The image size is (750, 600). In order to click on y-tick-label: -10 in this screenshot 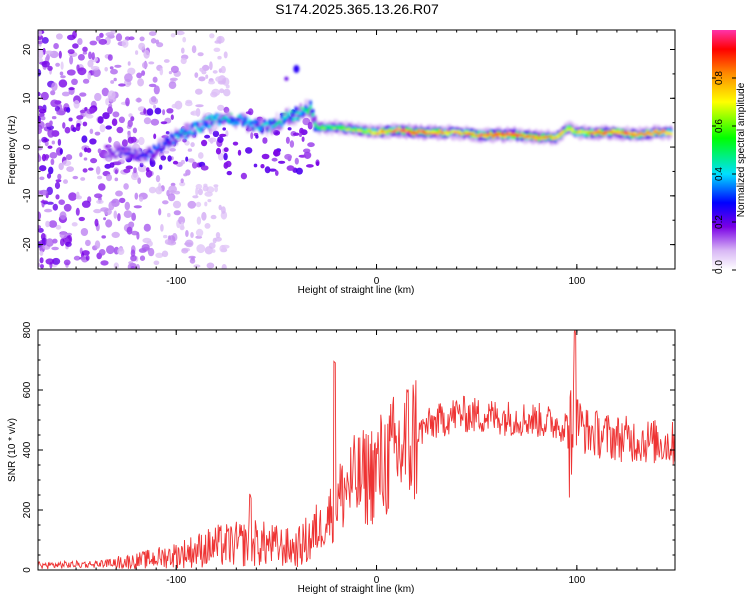, I will do `click(27, 195)`.